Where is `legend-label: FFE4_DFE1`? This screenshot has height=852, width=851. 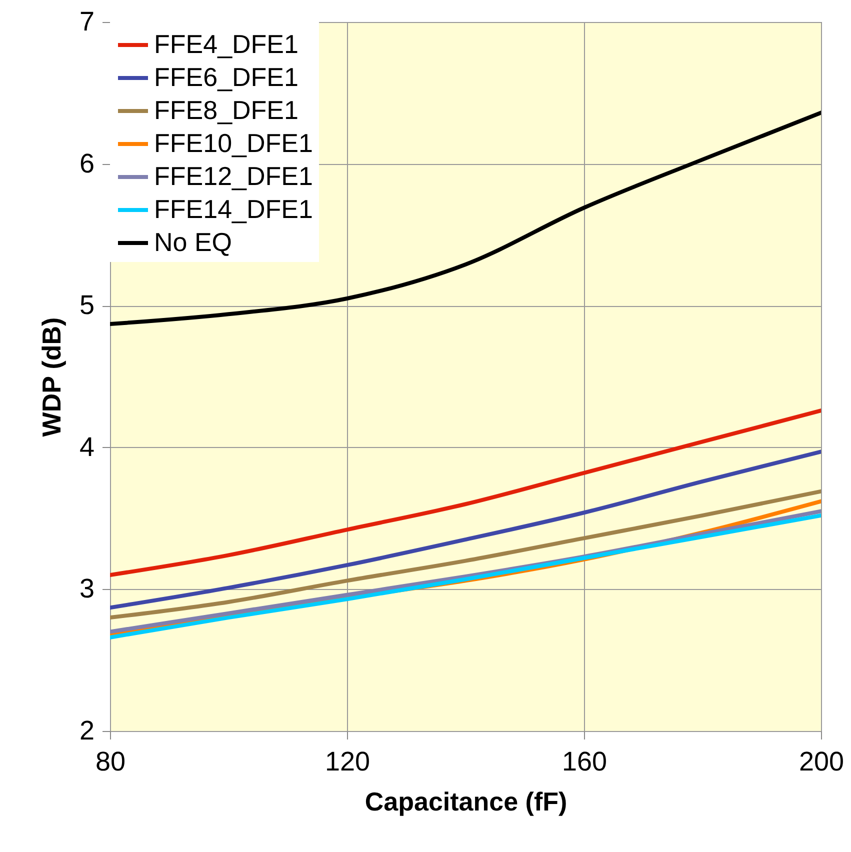 legend-label: FFE4_DFE1 is located at coordinates (226, 44).